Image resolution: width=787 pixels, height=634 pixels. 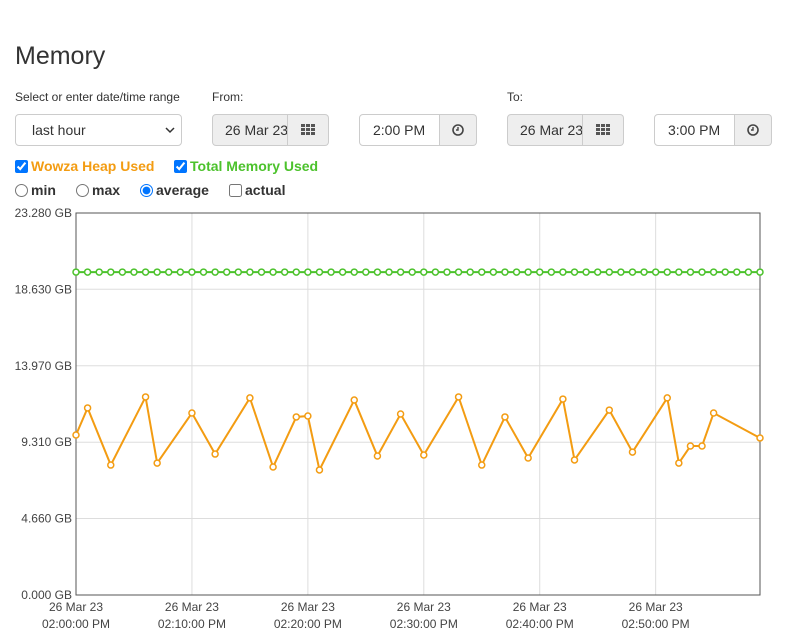 What do you see at coordinates (228, 97) in the screenshot?
I see `from-label: From:` at bounding box center [228, 97].